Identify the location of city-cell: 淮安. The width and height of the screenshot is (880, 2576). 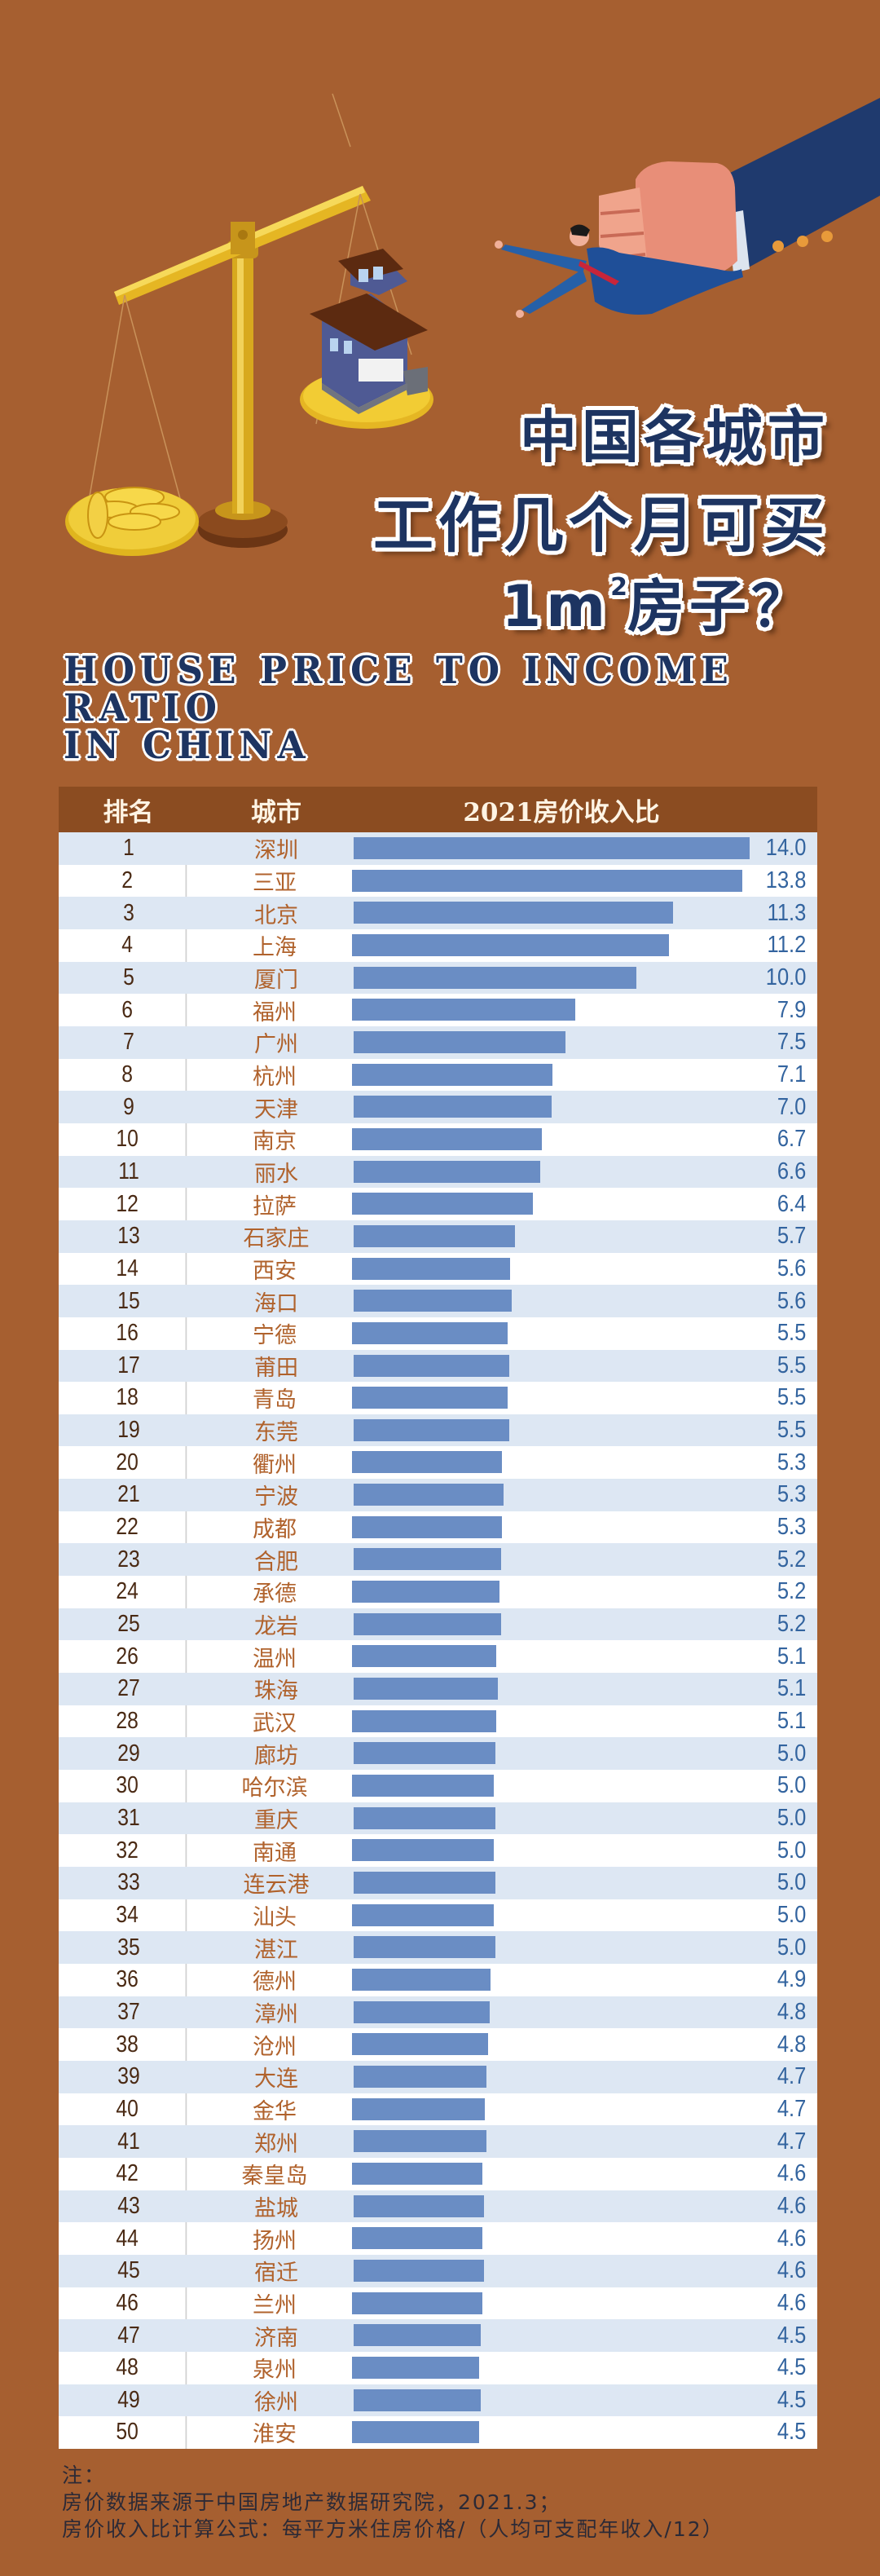
(275, 2435).